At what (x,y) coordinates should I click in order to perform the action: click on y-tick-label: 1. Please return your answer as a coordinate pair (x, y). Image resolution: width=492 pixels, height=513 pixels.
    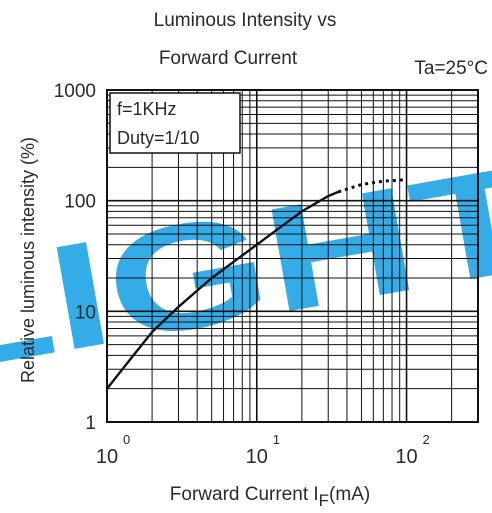
    Looking at the image, I should click on (90, 423).